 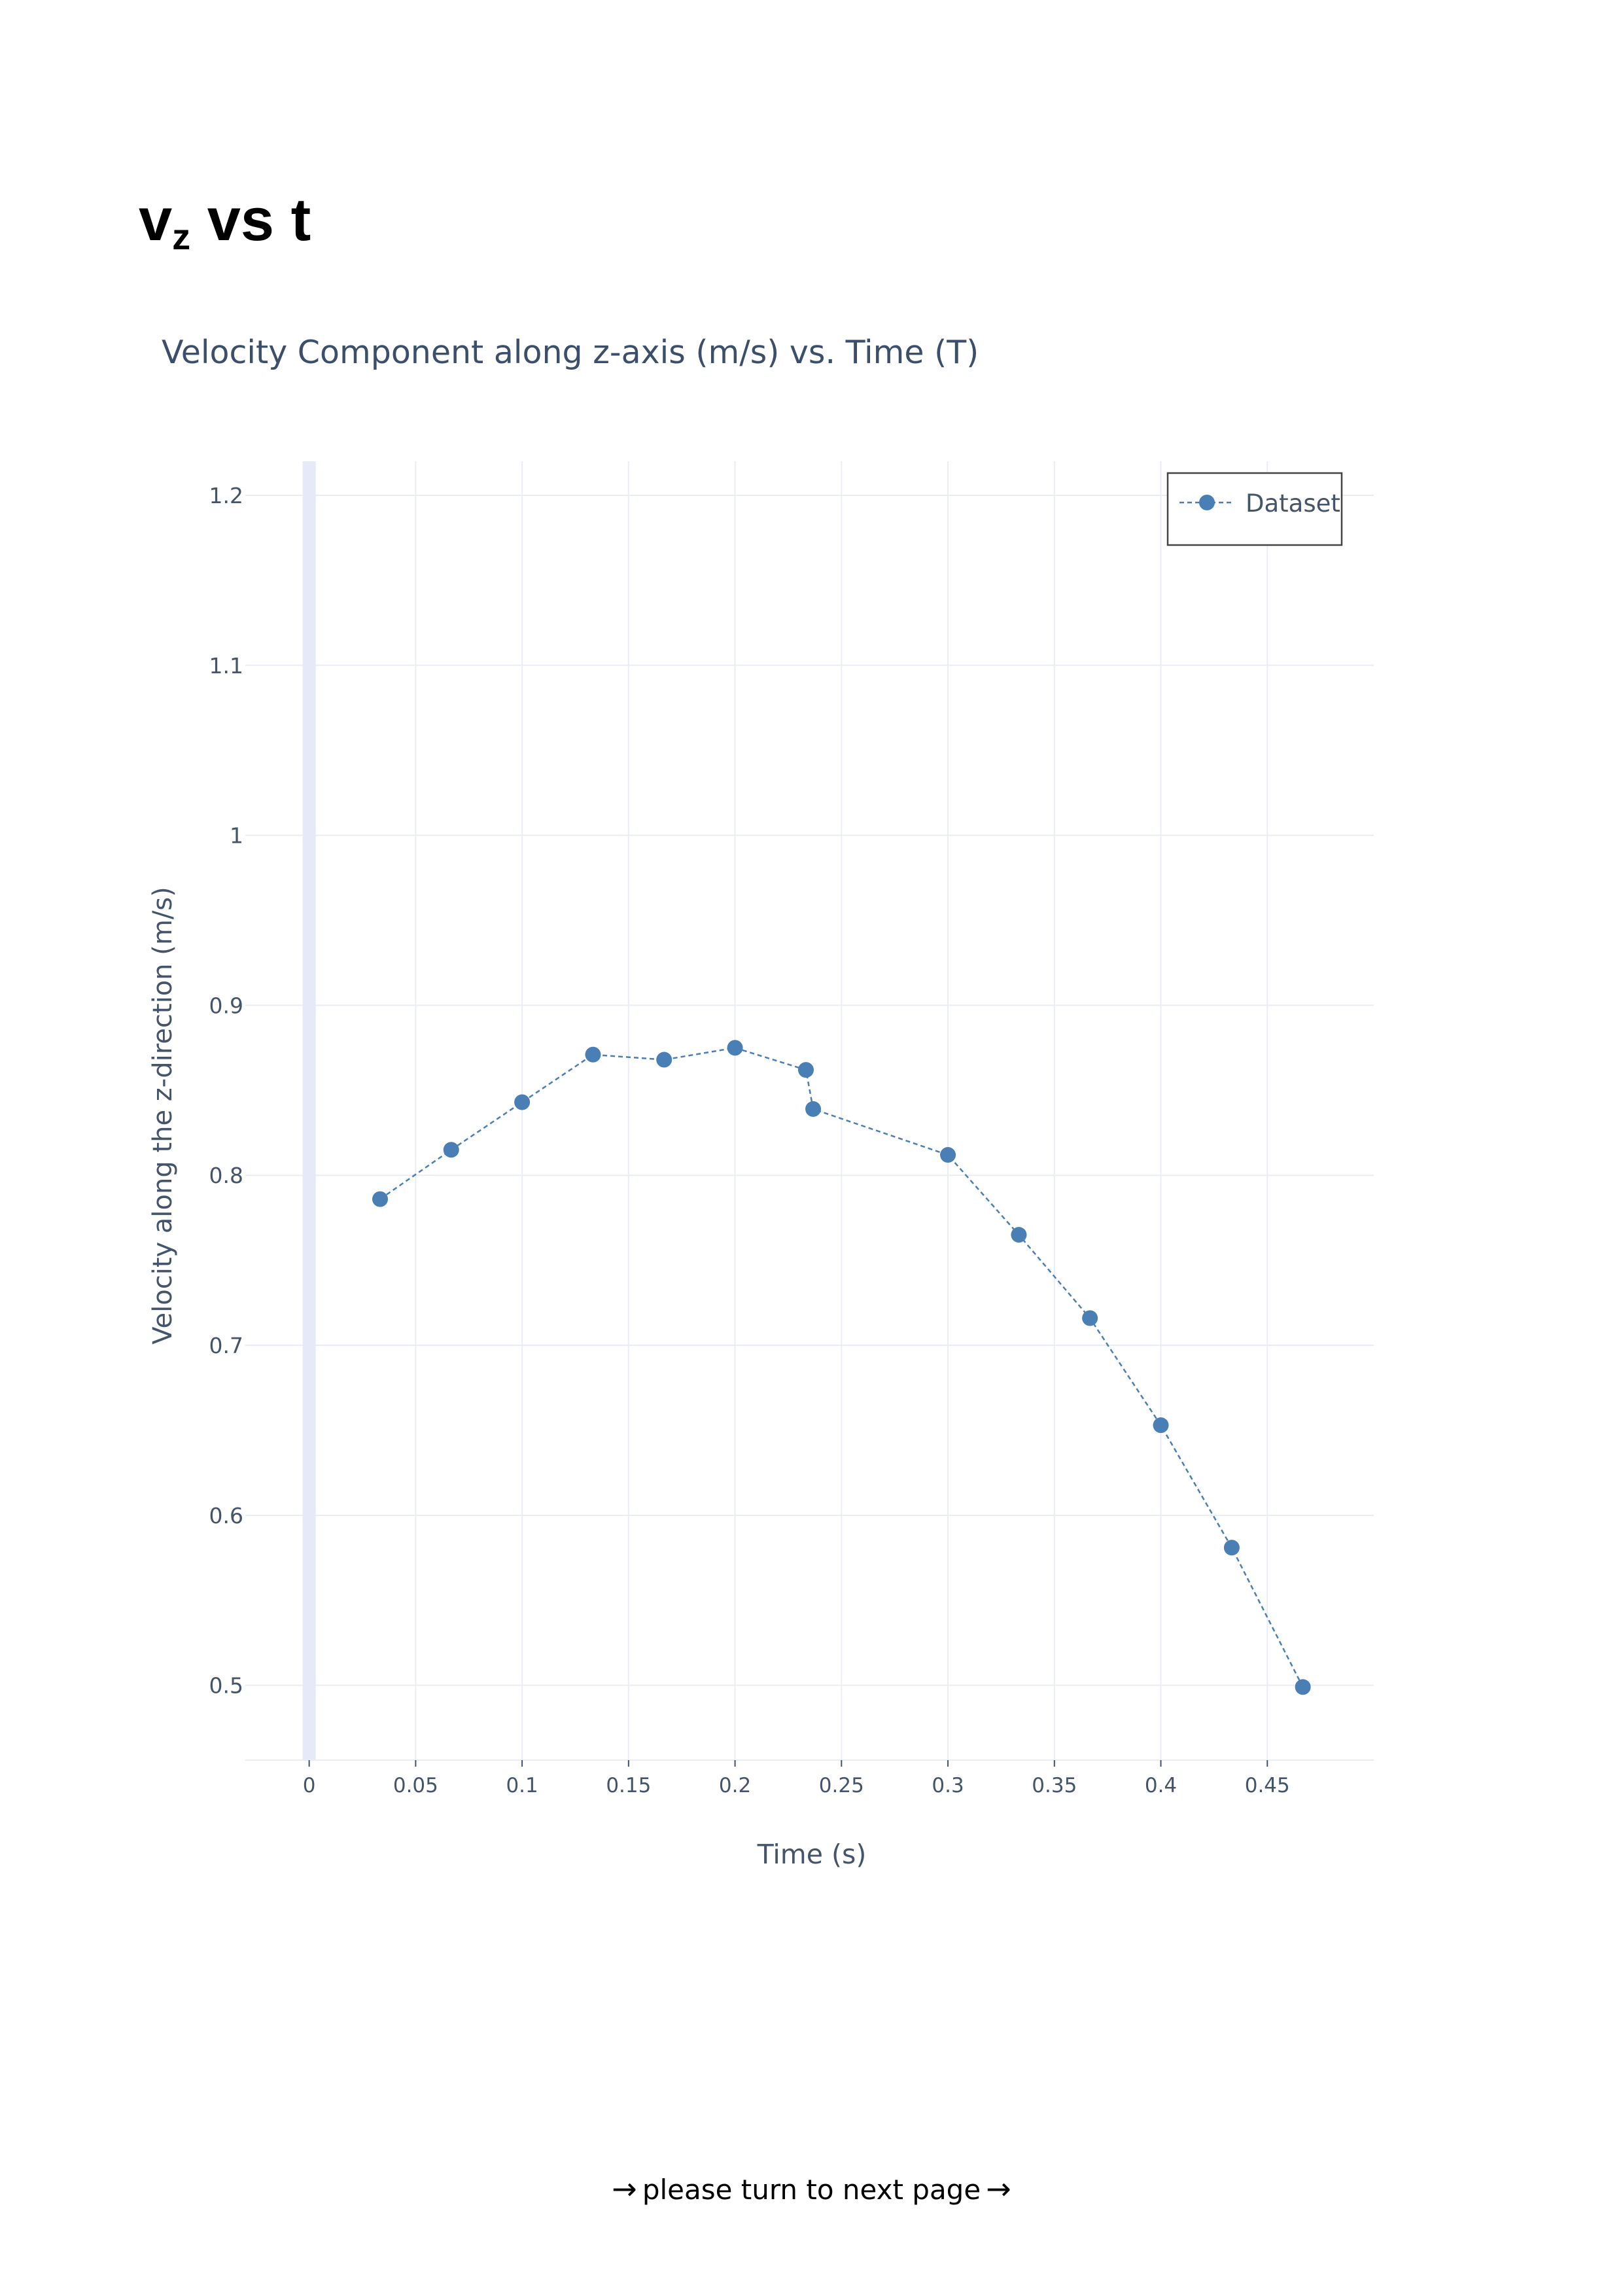 I want to click on legend-label: Dataset, so click(x=1293, y=503).